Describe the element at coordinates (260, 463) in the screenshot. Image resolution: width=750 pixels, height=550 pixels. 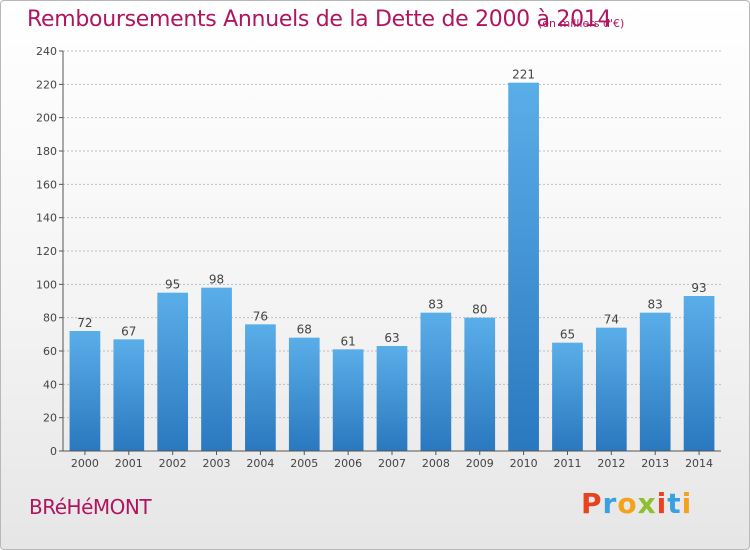
I see `x-tick-label: 2004` at that location.